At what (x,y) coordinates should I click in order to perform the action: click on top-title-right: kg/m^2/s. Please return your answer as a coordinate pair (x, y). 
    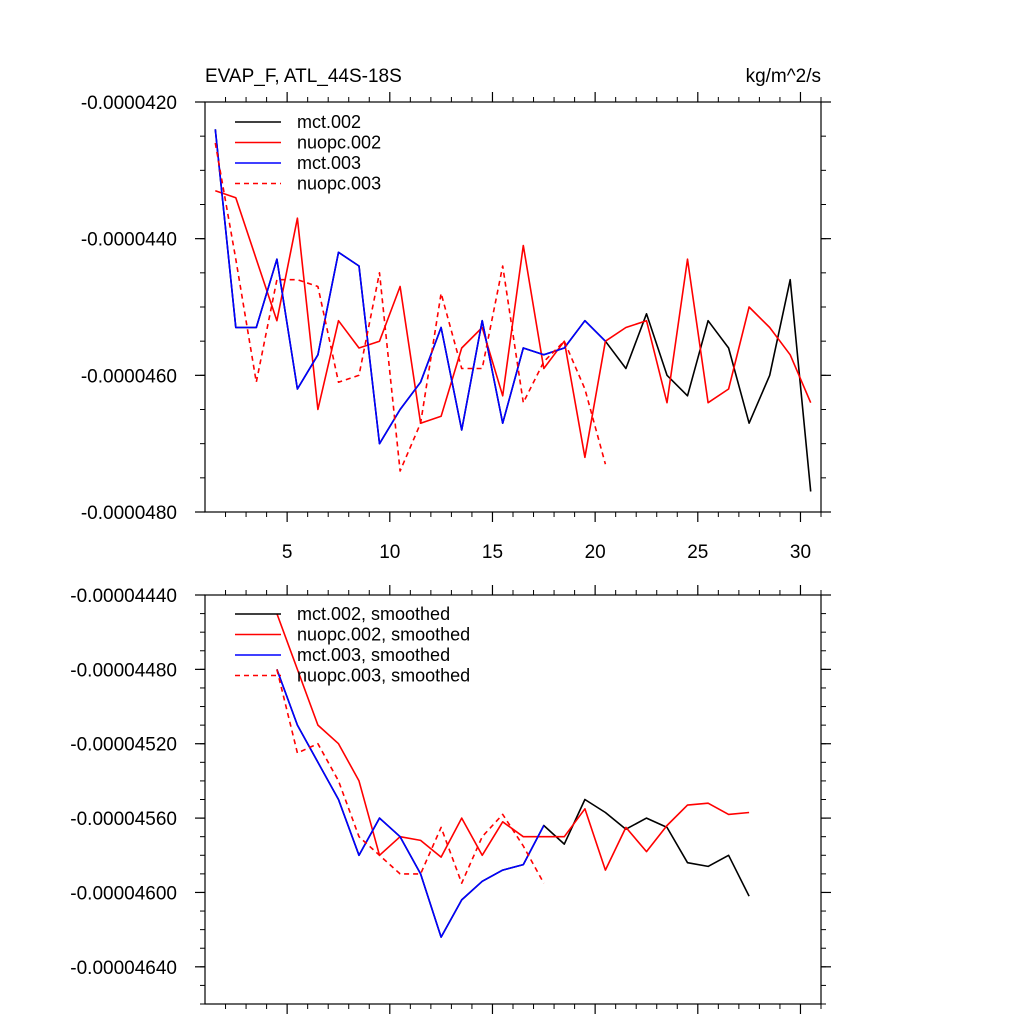
    Looking at the image, I should click on (783, 76).